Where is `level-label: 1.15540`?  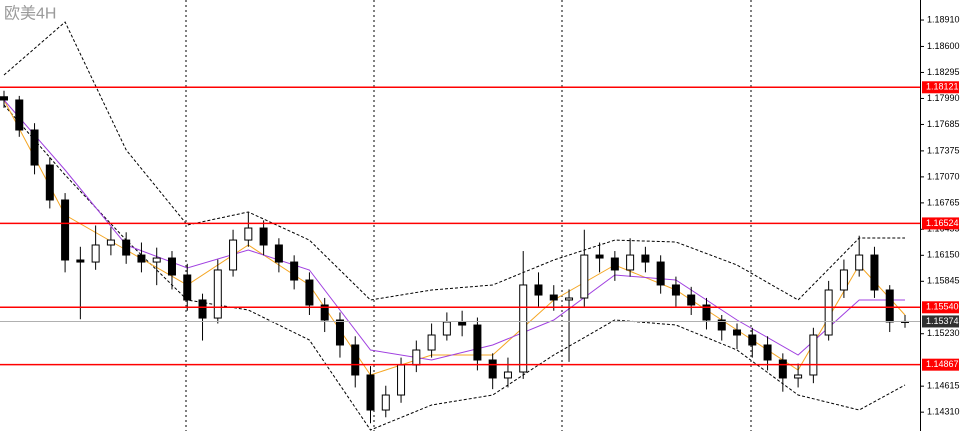 level-label: 1.15540 is located at coordinates (942, 307).